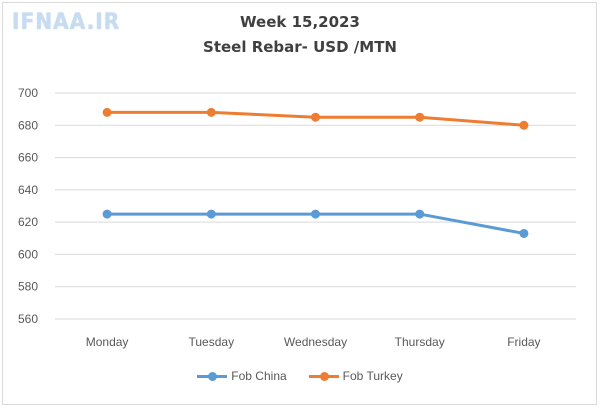 The height and width of the screenshot is (408, 600). What do you see at coordinates (372, 376) in the screenshot?
I see `legend-label: Fob Turkey` at bounding box center [372, 376].